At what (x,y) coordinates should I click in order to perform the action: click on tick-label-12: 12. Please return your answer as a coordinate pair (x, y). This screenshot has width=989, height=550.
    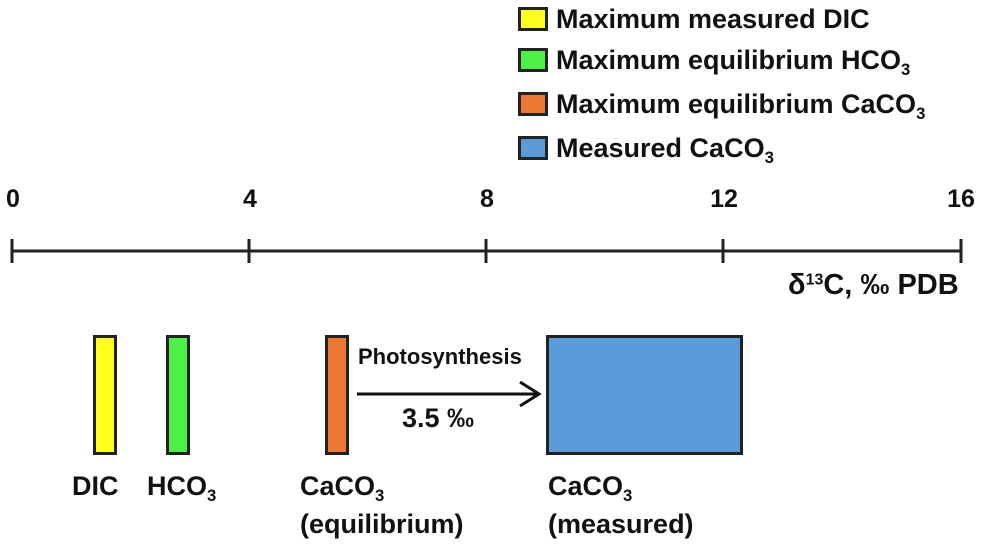
    Looking at the image, I should click on (724, 199).